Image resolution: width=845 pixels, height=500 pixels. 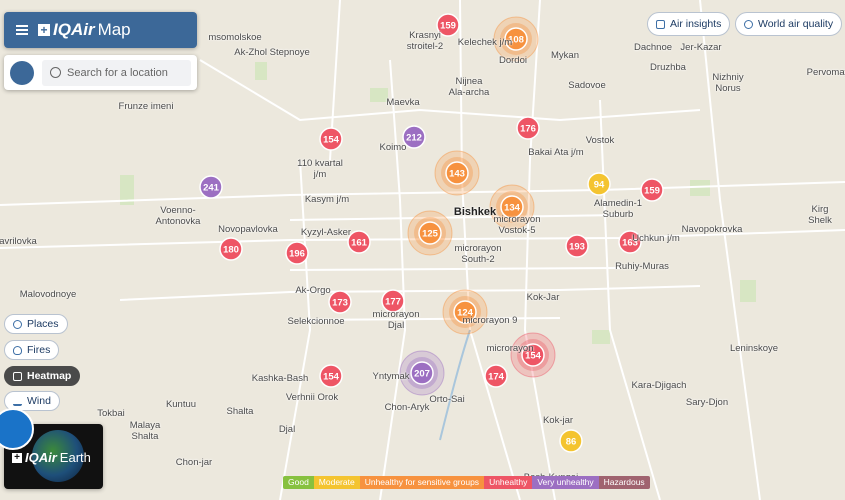 What do you see at coordinates (659, 385) in the screenshot?
I see `place-label: Kara-Djigach` at bounding box center [659, 385].